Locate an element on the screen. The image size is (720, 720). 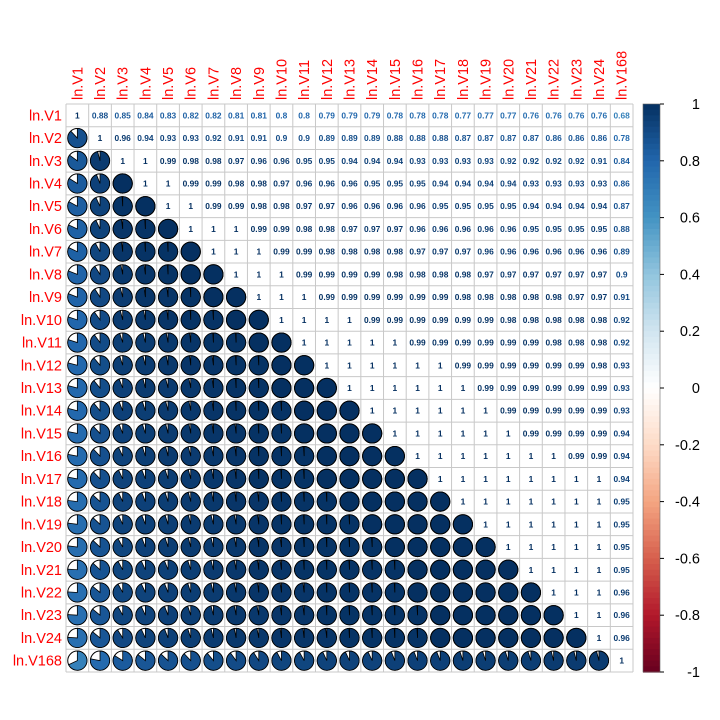
column-label: ln.V13 is located at coordinates (351, 79).